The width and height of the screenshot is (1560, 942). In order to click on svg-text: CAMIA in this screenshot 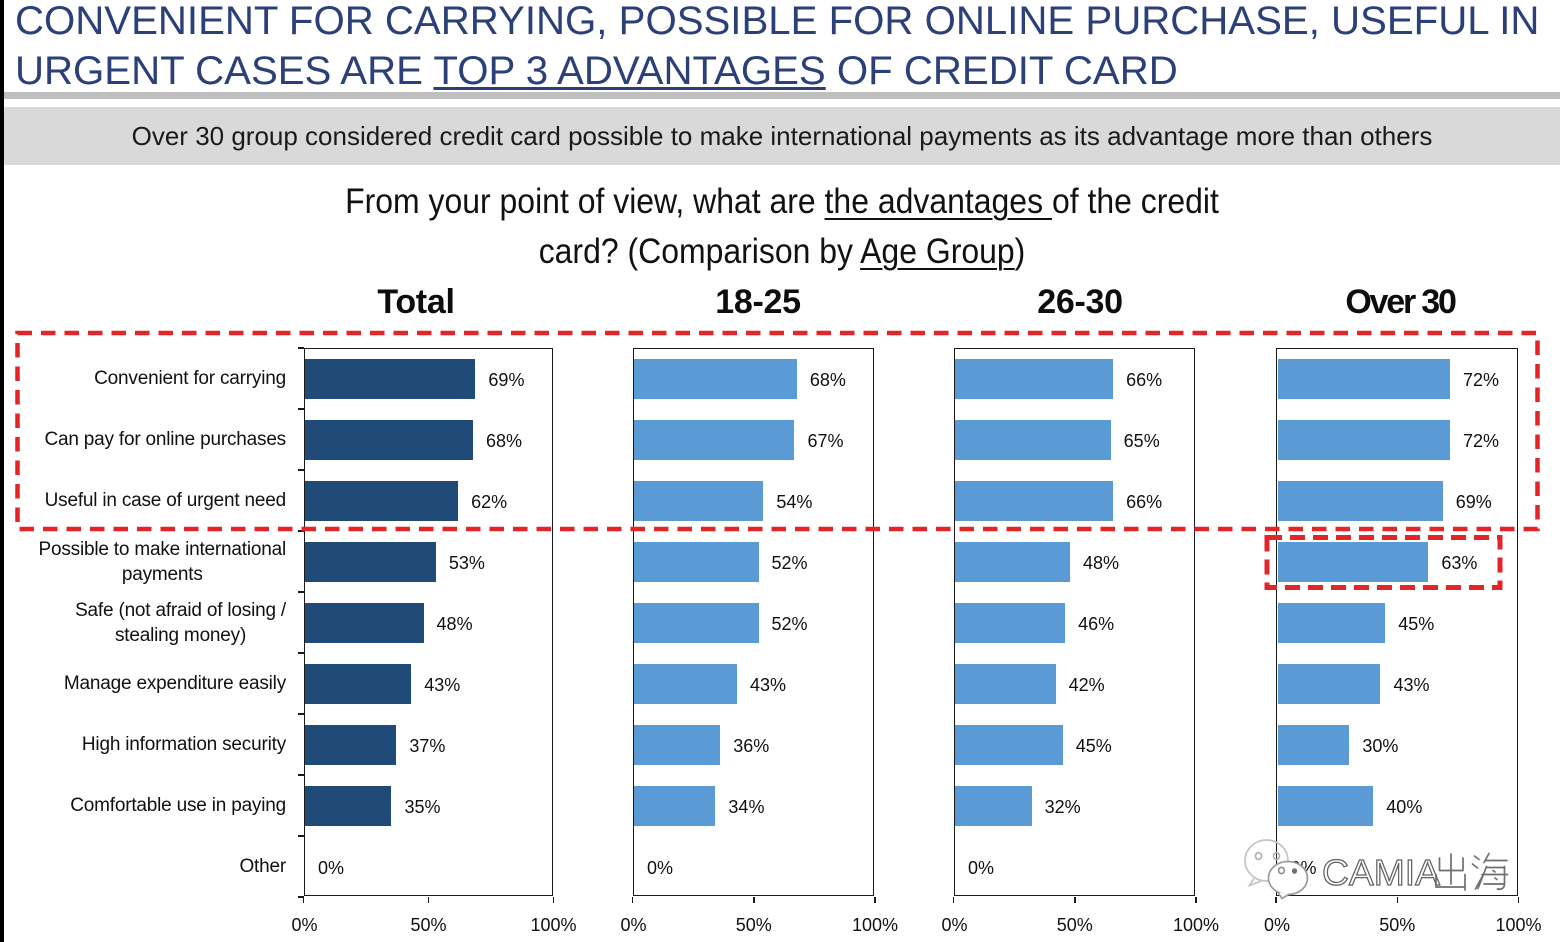, I will do `click(1381, 872)`.